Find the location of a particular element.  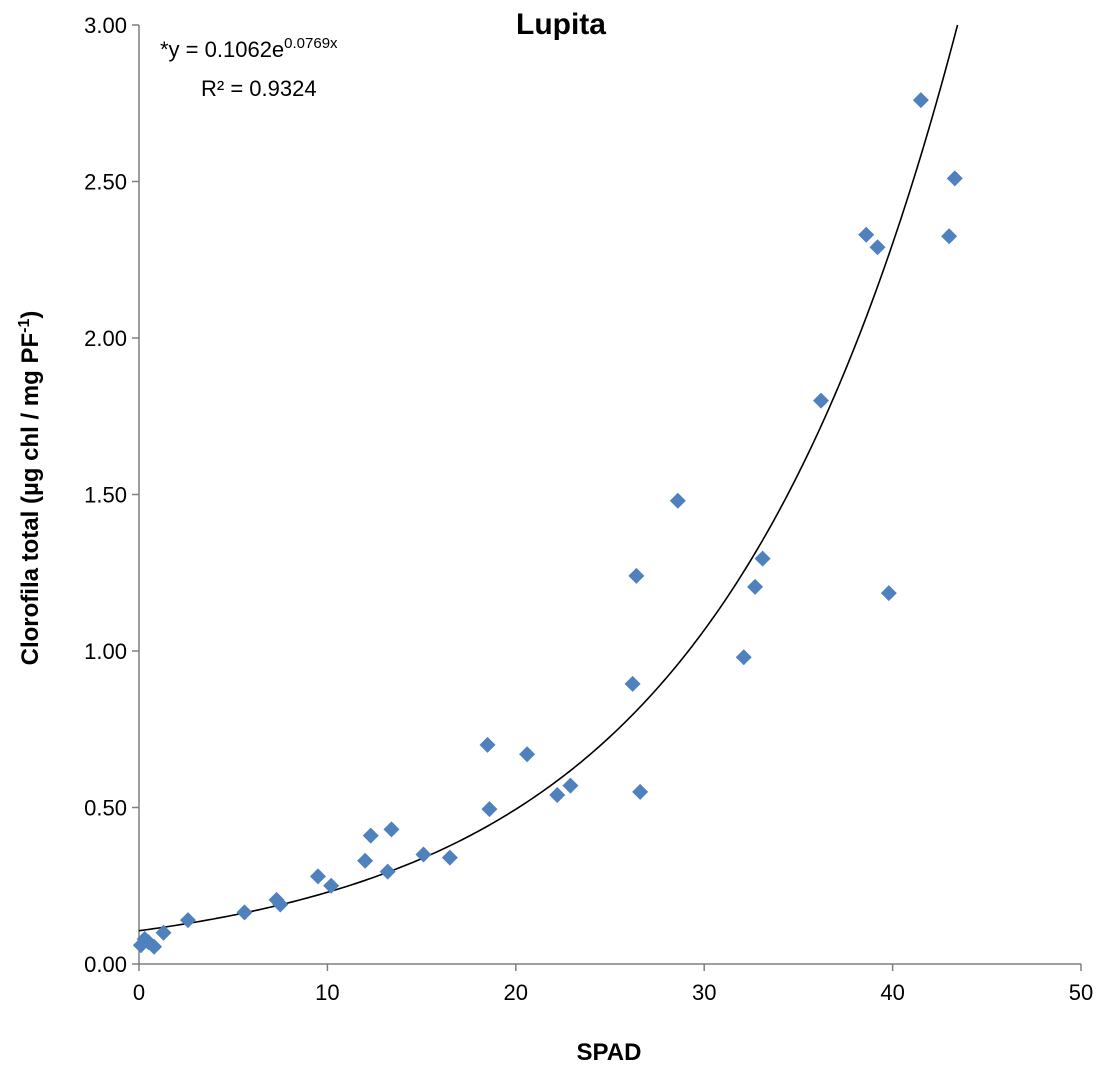

x-tick-label: 20 is located at coordinates (516, 992).